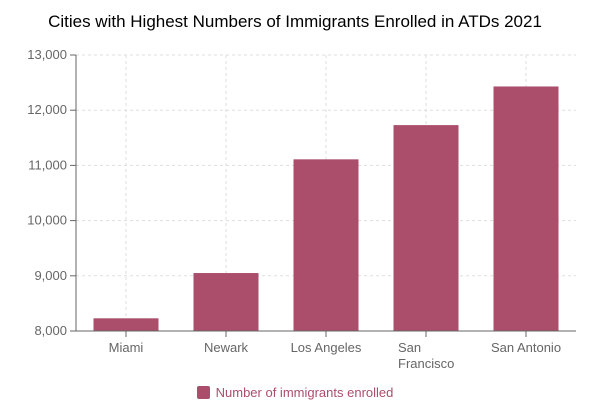  Describe the element at coordinates (203, 392) in the screenshot. I see `legend-swatch` at that location.